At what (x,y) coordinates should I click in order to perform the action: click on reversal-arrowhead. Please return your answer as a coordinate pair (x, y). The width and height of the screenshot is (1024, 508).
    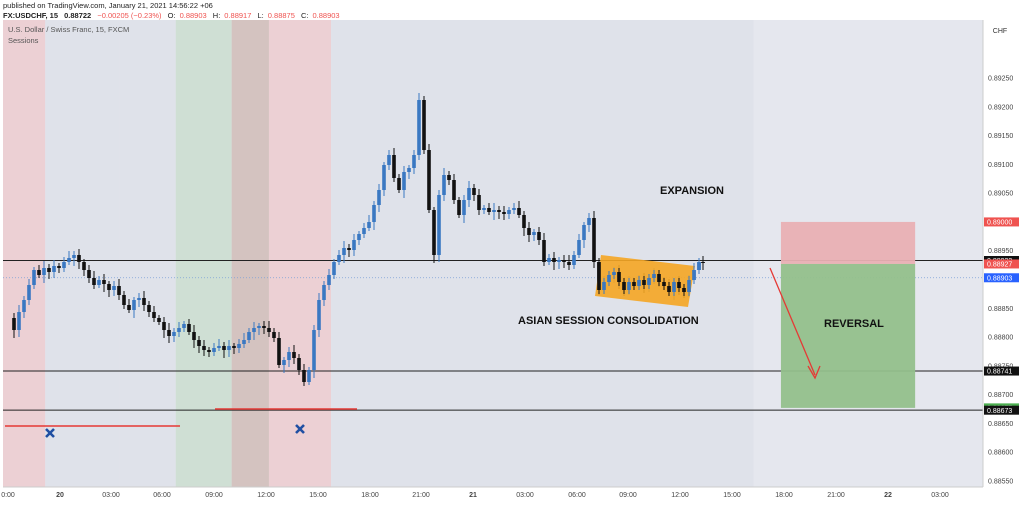
    Looking at the image, I should click on (814, 372).